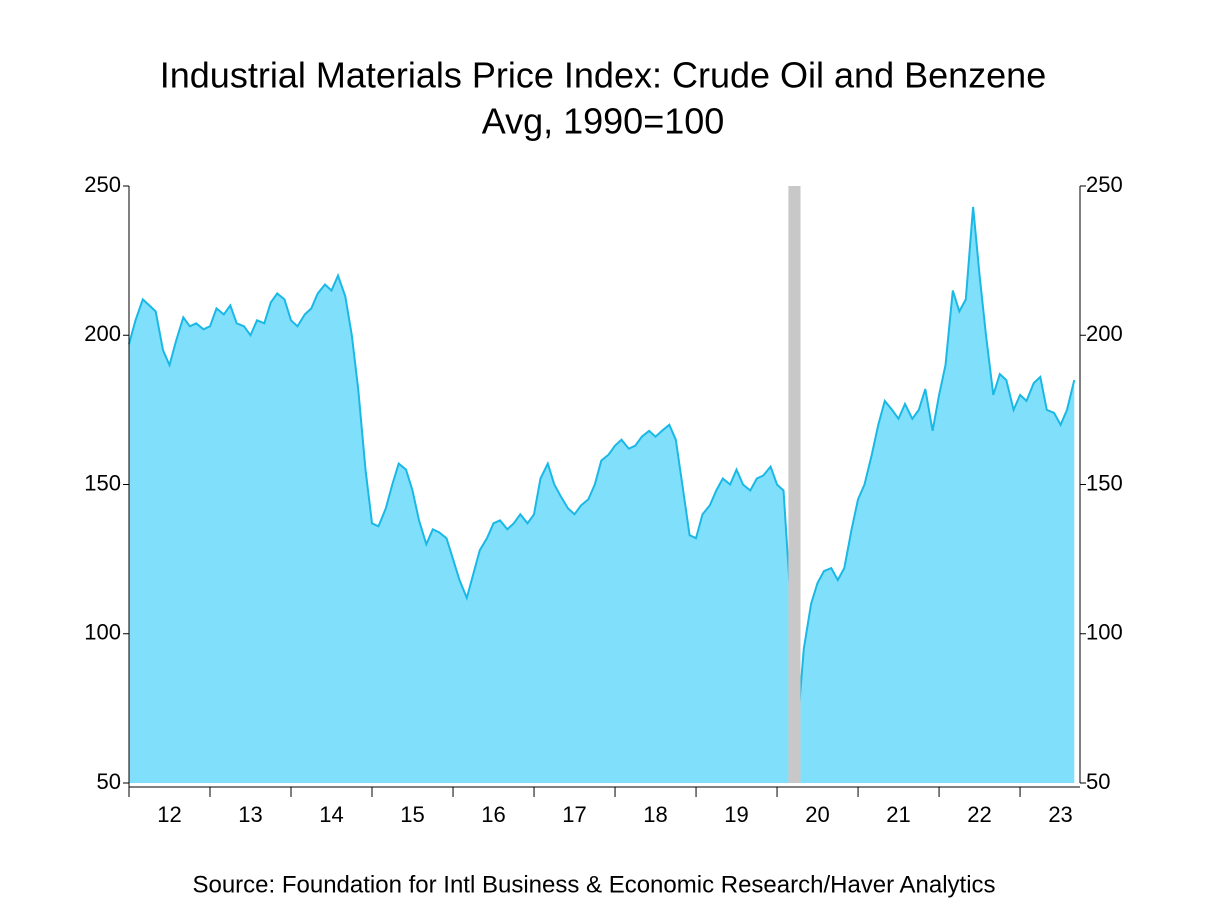  What do you see at coordinates (1104, 333) in the screenshot?
I see `y2-tick-label: 200` at bounding box center [1104, 333].